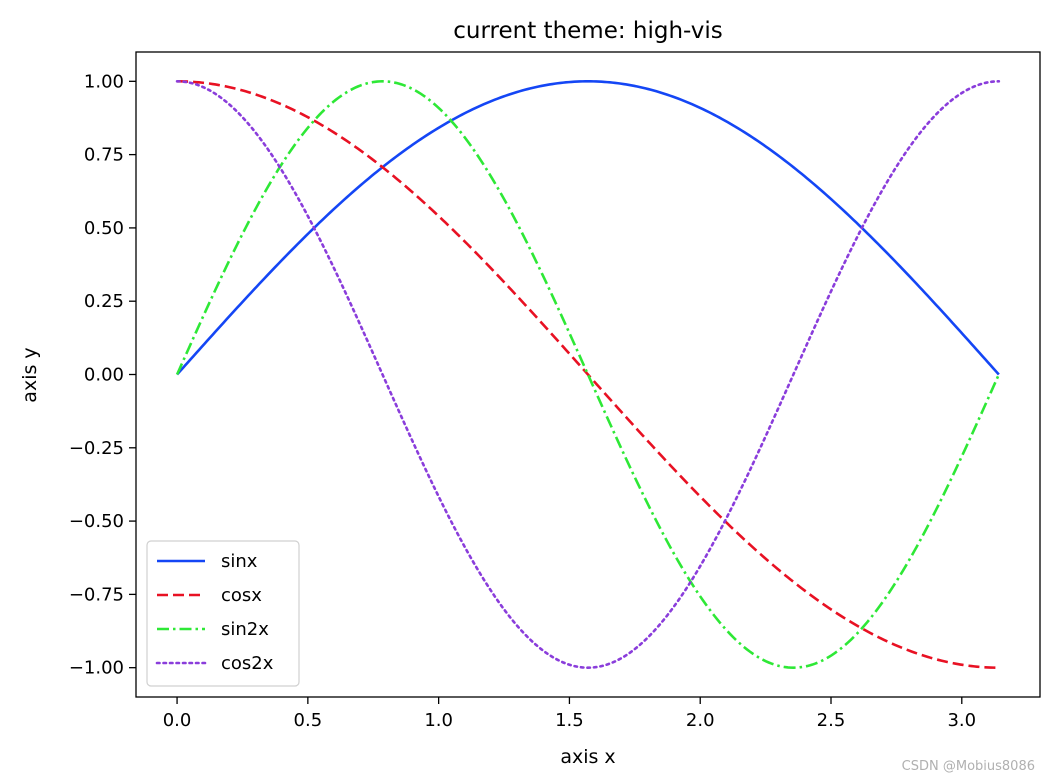 This screenshot has height=782, width=1063. Describe the element at coordinates (239, 561) in the screenshot. I see `legend-label-sinx: sinx` at that location.